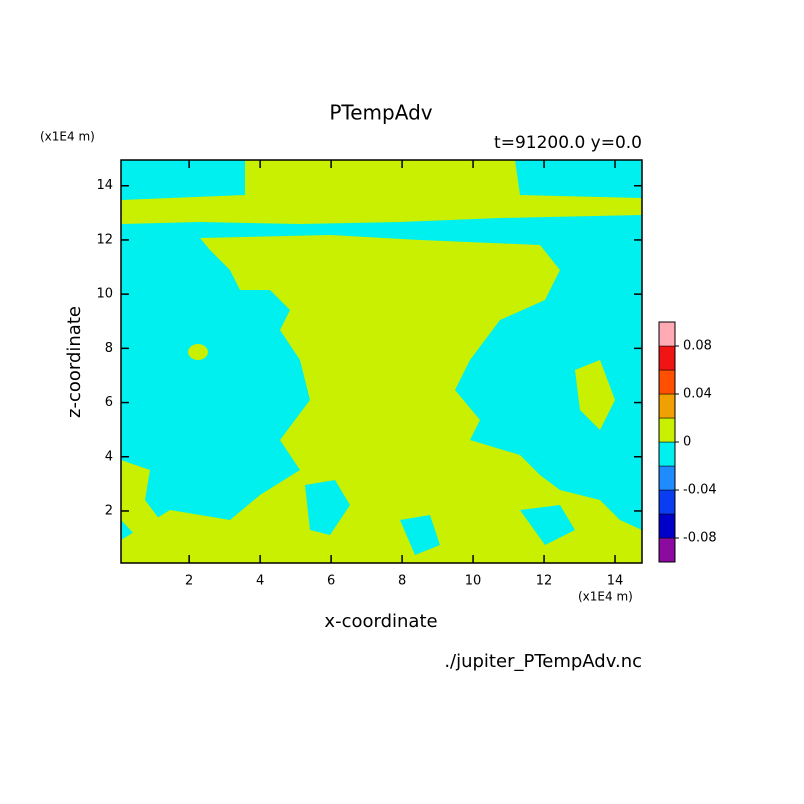  What do you see at coordinates (74, 362) in the screenshot?
I see `y-axis-label: z-coordinate` at bounding box center [74, 362].